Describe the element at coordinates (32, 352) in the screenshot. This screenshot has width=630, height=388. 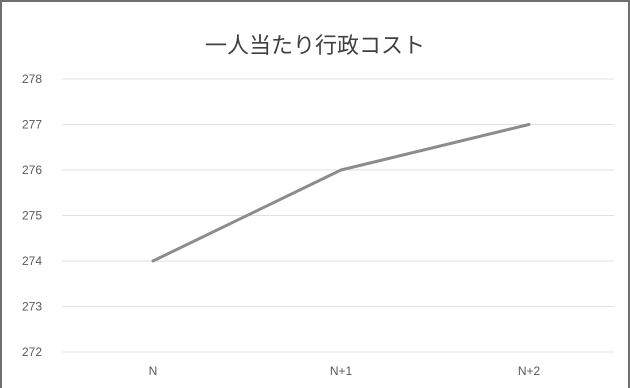
I see `y-tick-label: 272` at that location.